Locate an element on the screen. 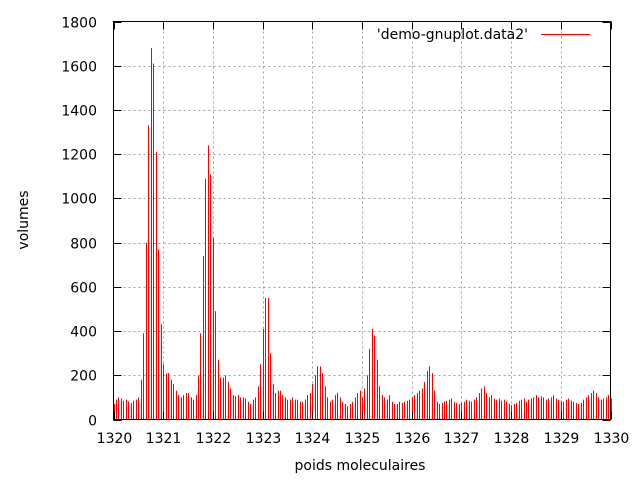 The width and height of the screenshot is (640, 480). x-axis-label: poids moleculaires is located at coordinates (360, 466).